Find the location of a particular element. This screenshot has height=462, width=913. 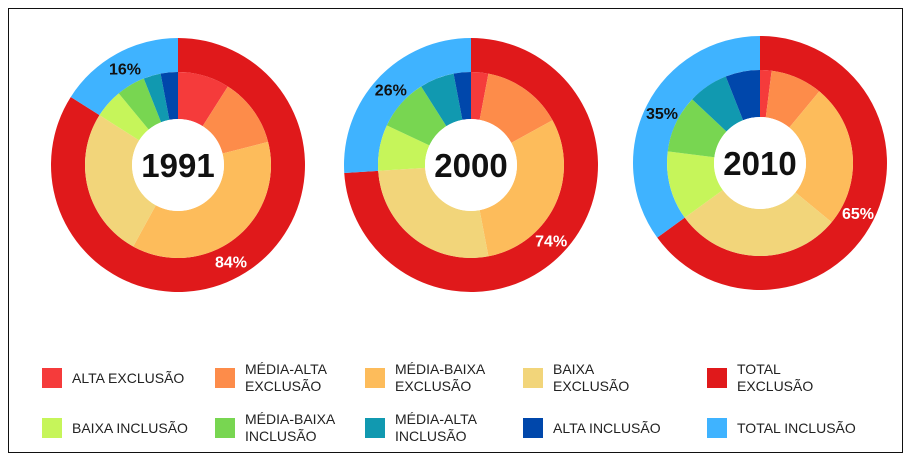

legend-label: MÉDIA-ALTA EXCLUSÃO is located at coordinates (286, 377).